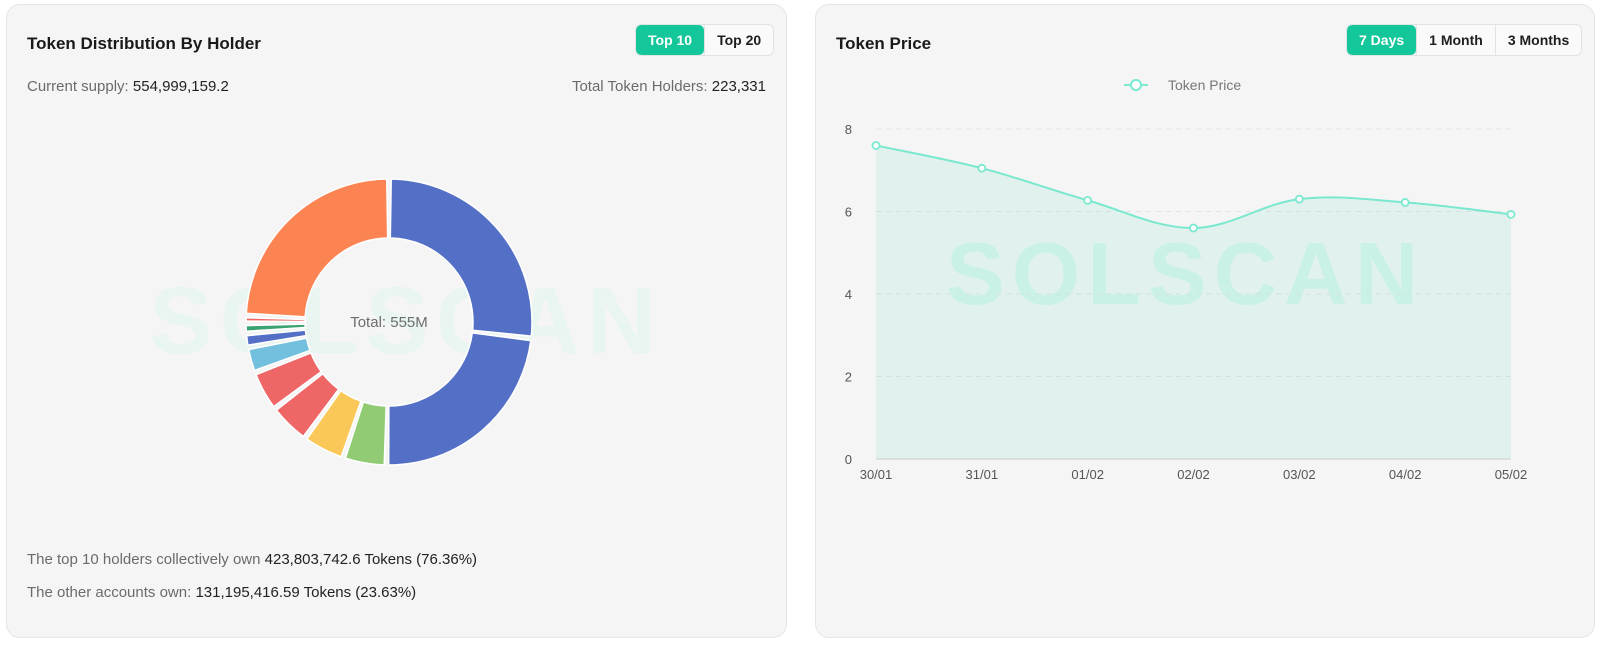  Describe the element at coordinates (738, 86) in the screenshot. I see `holders-value: 223,331` at that location.